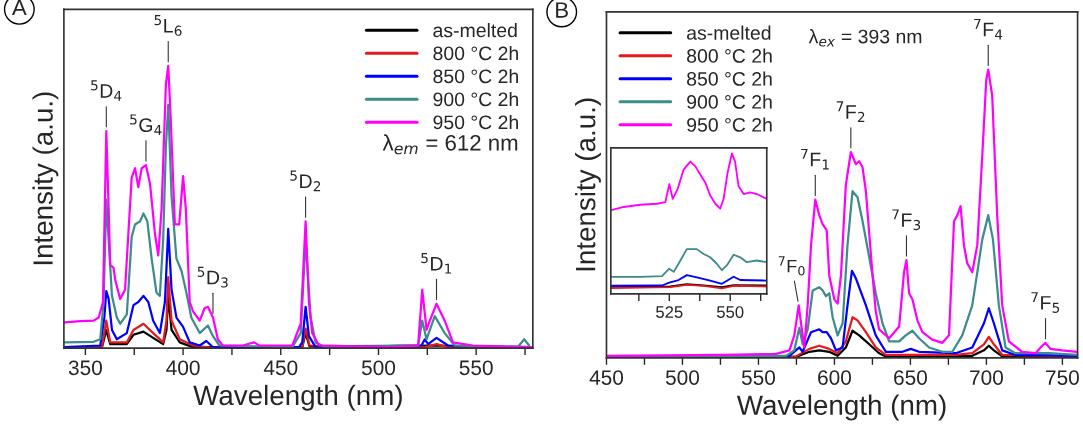 This screenshot has height=426, width=1083. What do you see at coordinates (1062, 377) in the screenshot?
I see `x-tick-label: 750` at bounding box center [1062, 377].